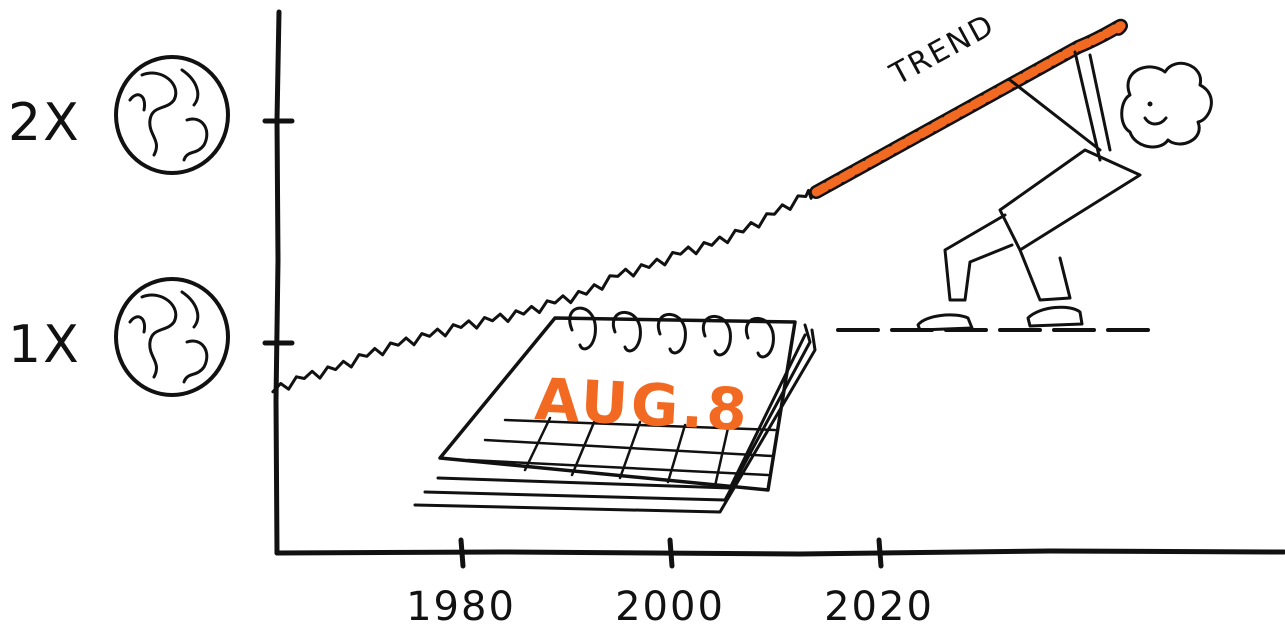  I want to click on trend-label: TREND, so click(942, 49).